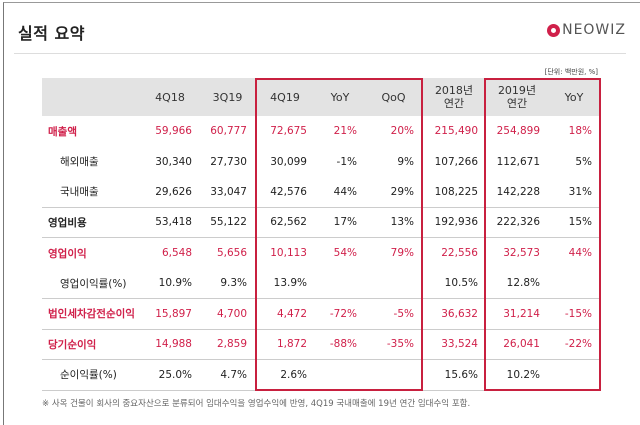 The image size is (640, 425). What do you see at coordinates (228, 161) in the screenshot?
I see `table-cell: 27,730` at bounding box center [228, 161].